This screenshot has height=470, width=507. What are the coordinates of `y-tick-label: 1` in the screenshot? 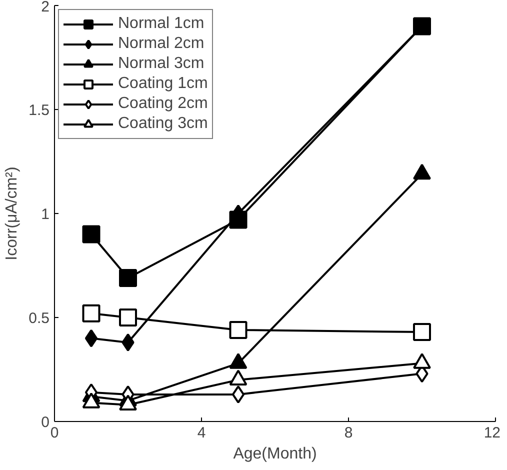 It's located at (45, 214).